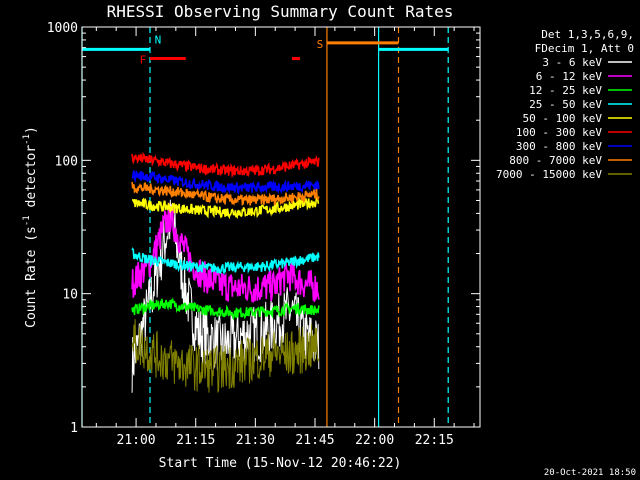  I want to click on legend-entry-label: 100 - 300 keV, so click(559, 132).